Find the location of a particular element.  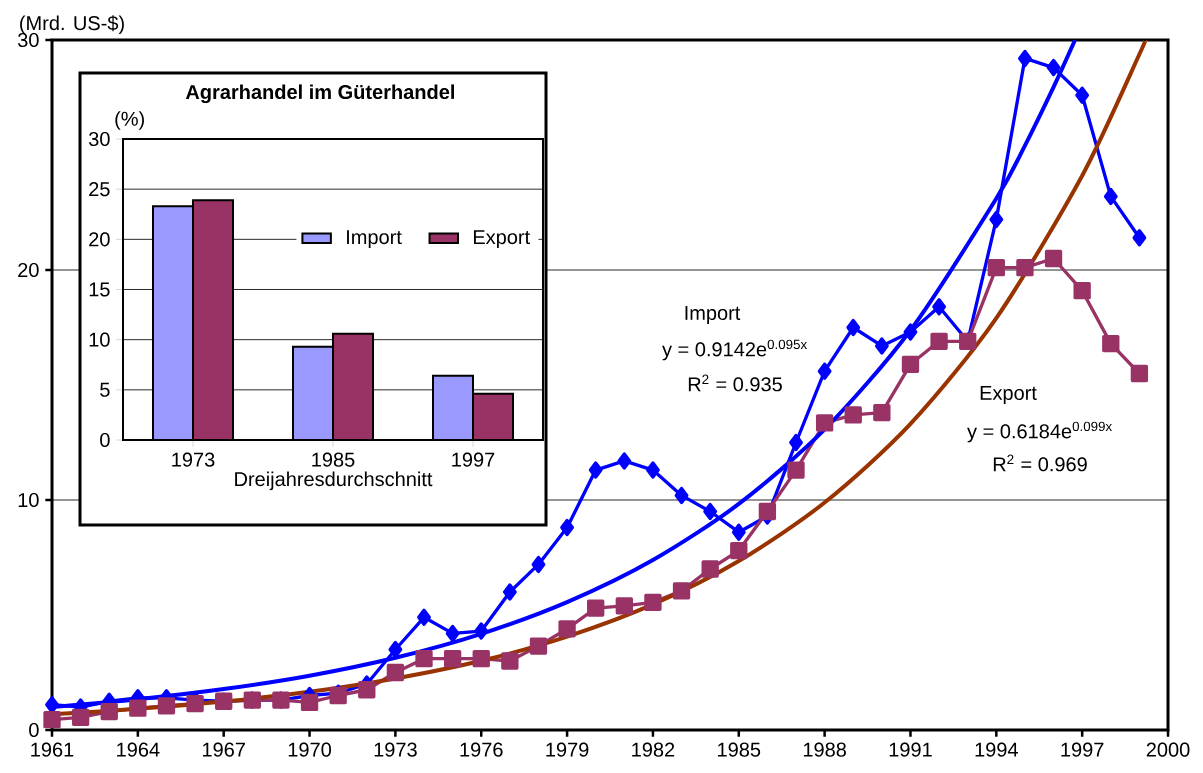

chart-title: Agrarhandel im Güterhandel is located at coordinates (319, 94).